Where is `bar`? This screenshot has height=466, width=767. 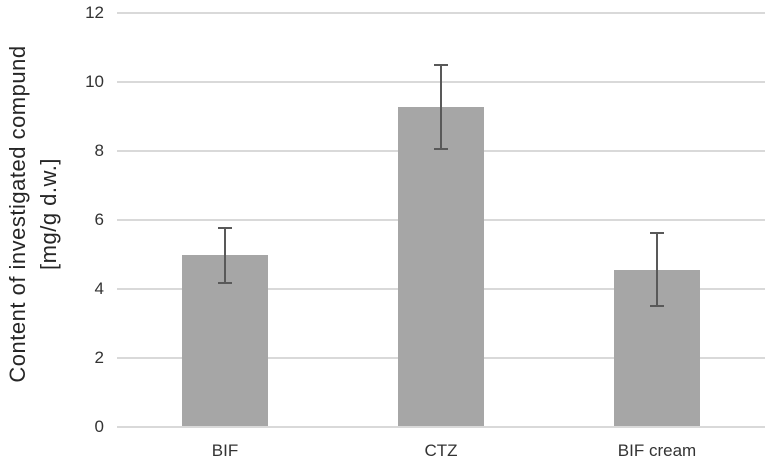
bar is located at coordinates (441, 266).